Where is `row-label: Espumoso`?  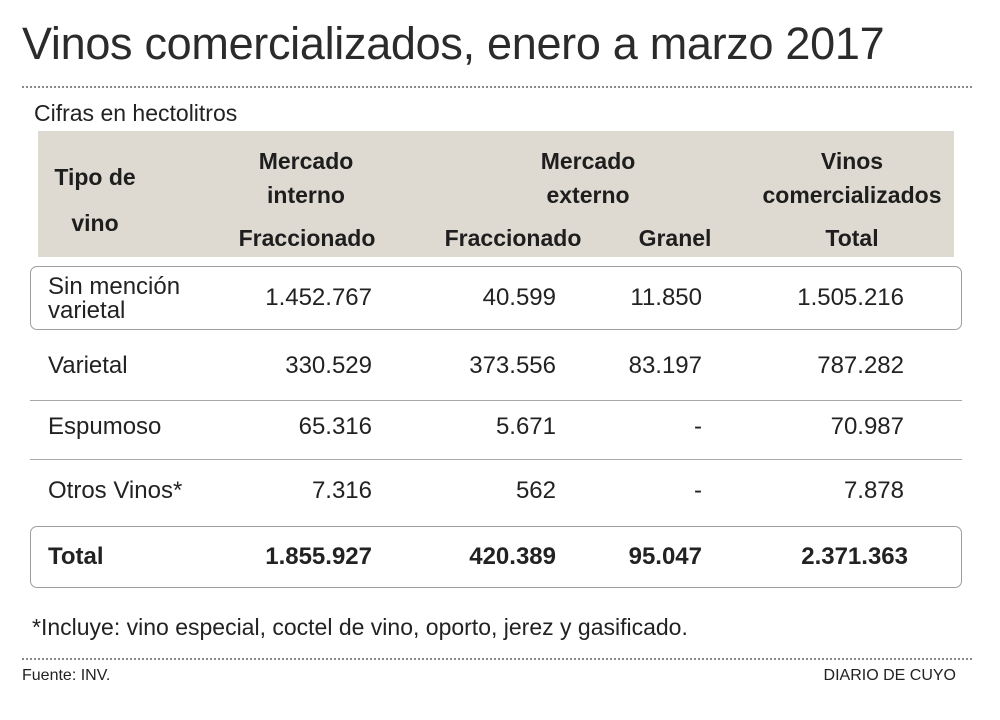 row-label: Espumoso is located at coordinates (105, 426).